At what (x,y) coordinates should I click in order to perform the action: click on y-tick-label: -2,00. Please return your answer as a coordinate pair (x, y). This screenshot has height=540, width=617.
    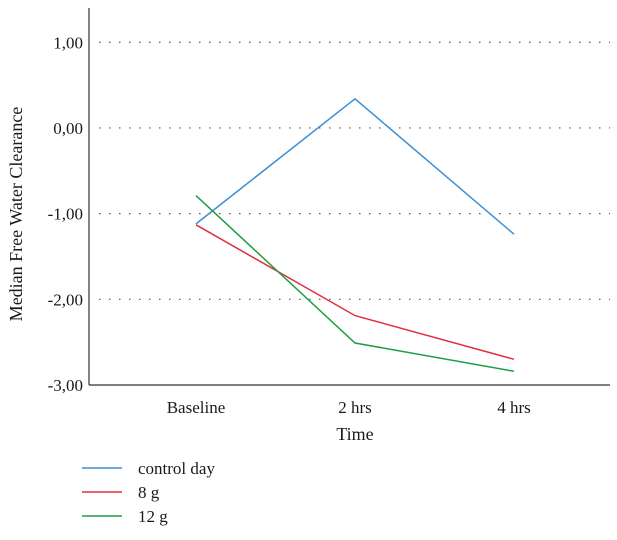
    Looking at the image, I should click on (65, 299).